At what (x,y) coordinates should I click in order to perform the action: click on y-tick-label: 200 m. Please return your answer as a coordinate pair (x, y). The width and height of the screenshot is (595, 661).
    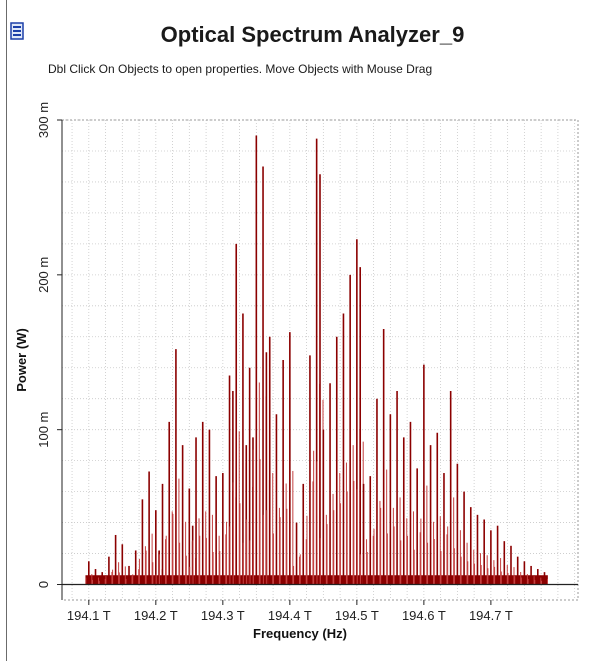
    Looking at the image, I should click on (43, 275).